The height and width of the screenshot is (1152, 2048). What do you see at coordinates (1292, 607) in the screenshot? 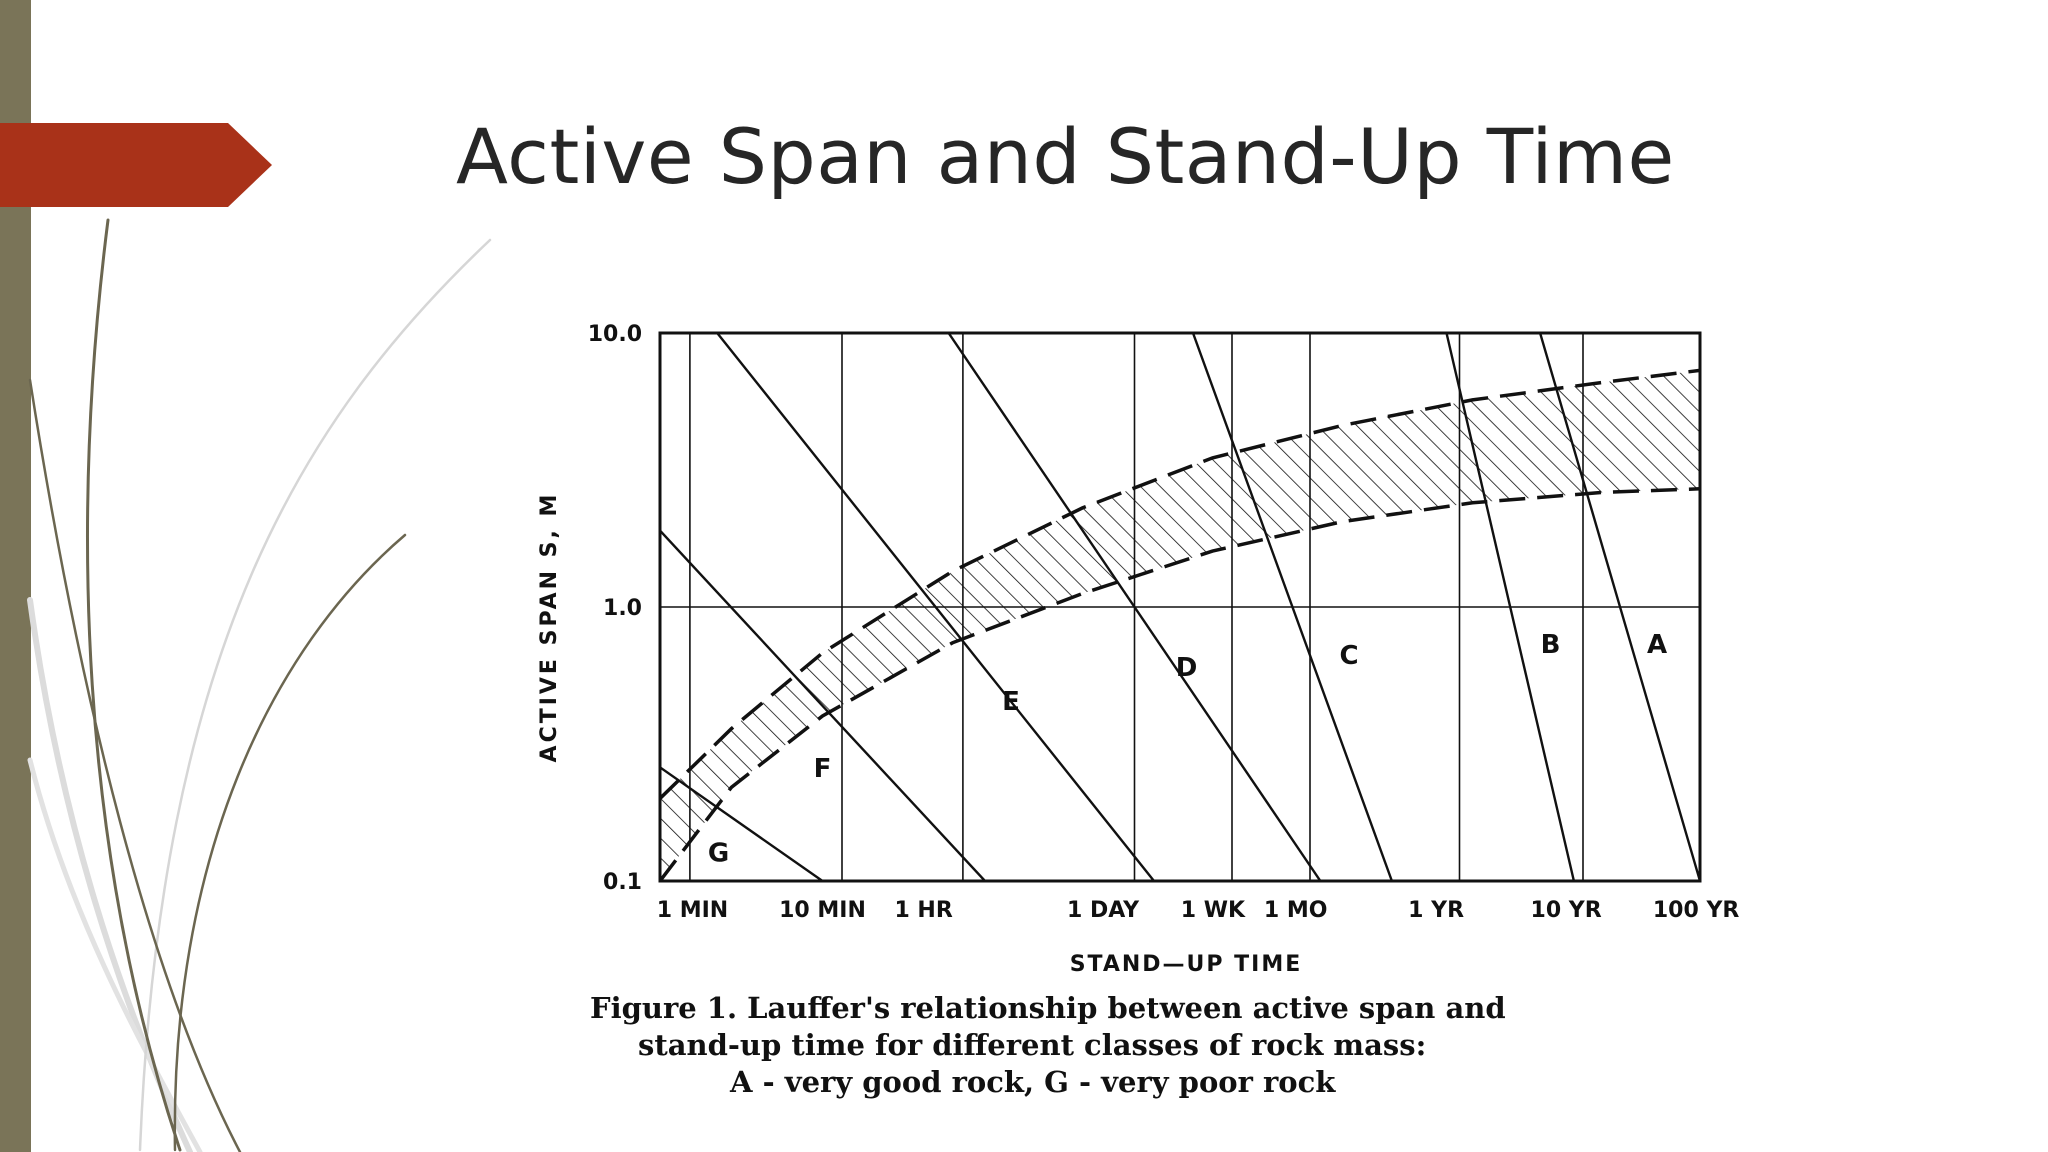
I see `class-line-c` at bounding box center [1292, 607].